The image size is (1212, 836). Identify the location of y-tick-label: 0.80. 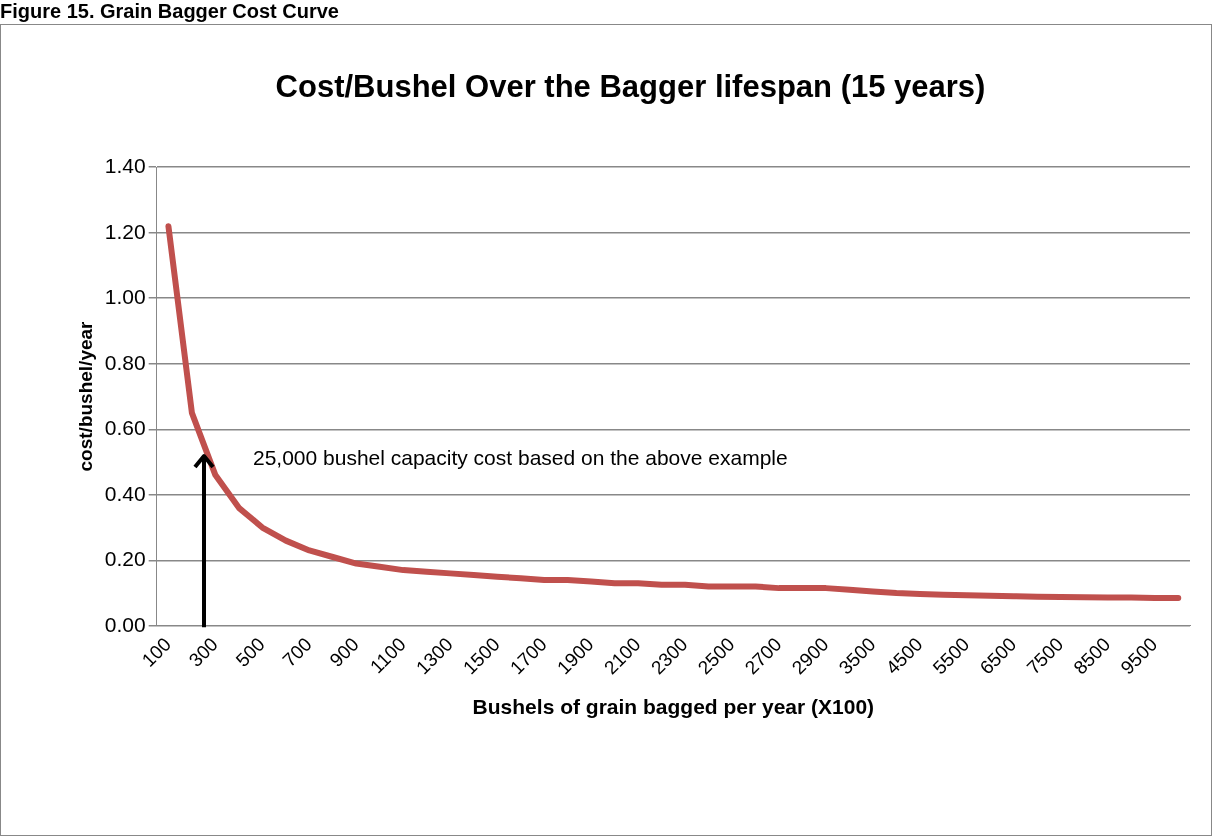
(125, 362).